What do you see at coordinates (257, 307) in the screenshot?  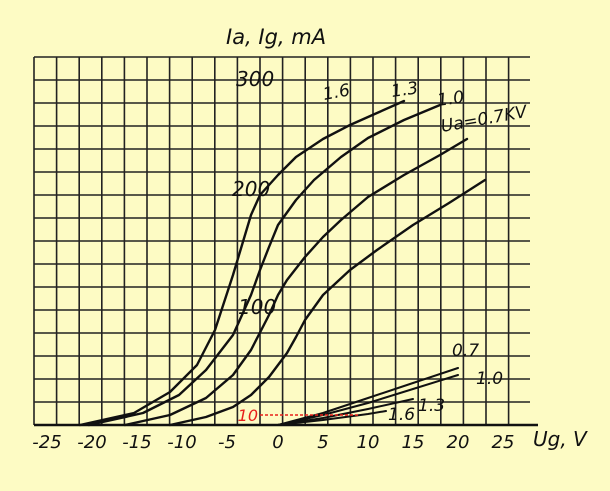 I see `y-tick-label: 100` at bounding box center [257, 307].